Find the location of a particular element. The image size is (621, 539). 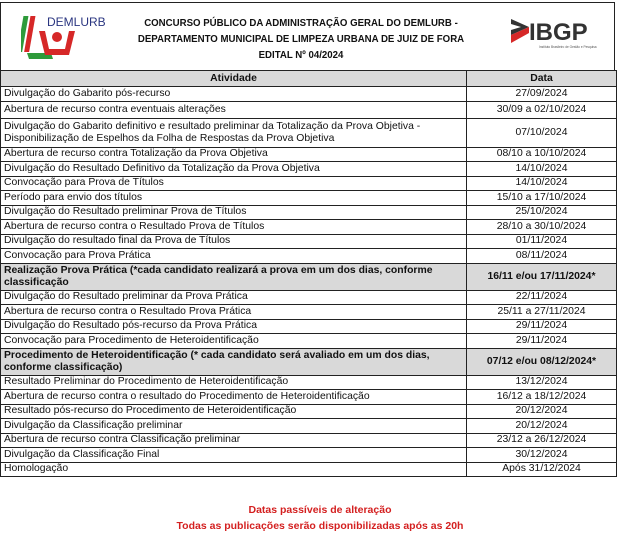

date-cell: 07/12 e/ou 08/12/2024* is located at coordinates (541, 361).